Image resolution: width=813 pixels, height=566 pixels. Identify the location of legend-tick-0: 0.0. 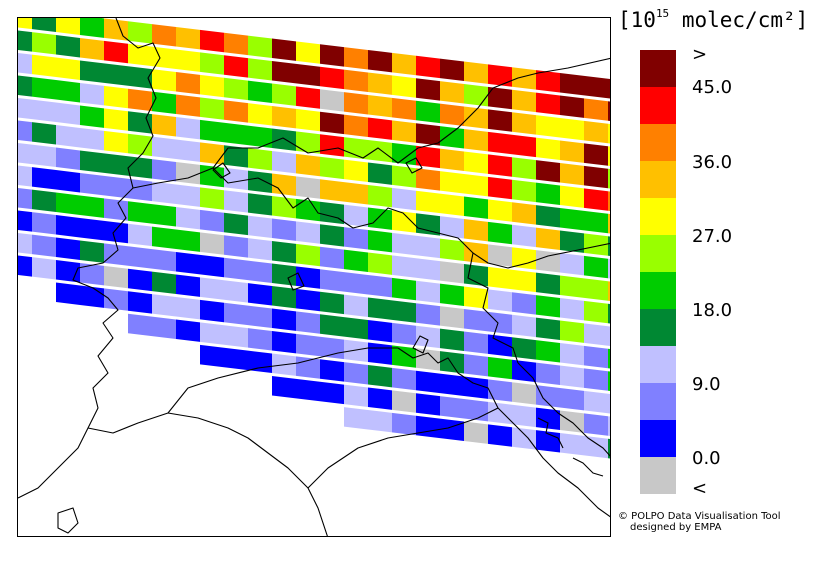
(706, 458).